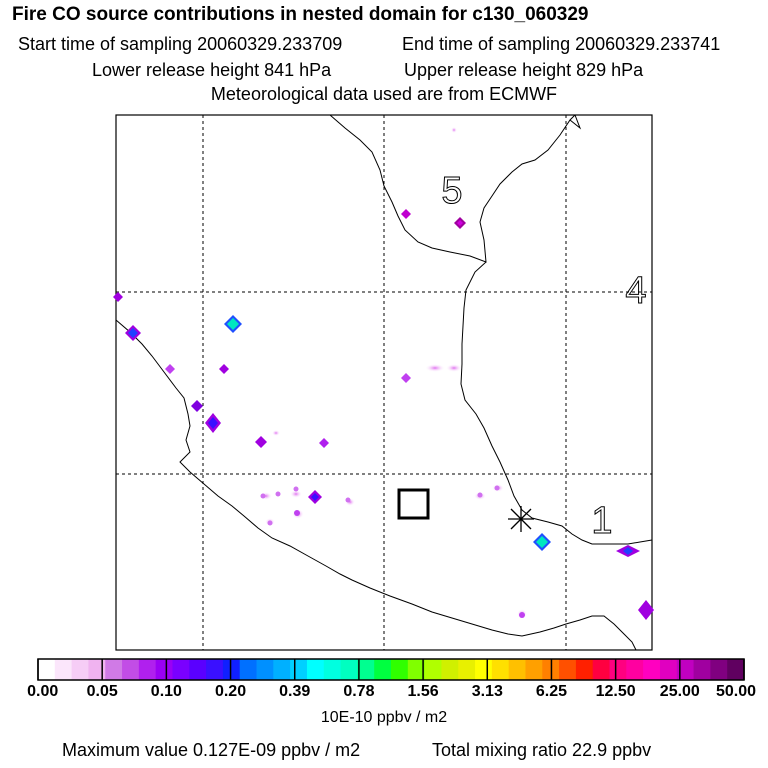 The width and height of the screenshot is (768, 768). Describe the element at coordinates (635, 291) in the screenshot. I see `day-label-4: 4` at that location.